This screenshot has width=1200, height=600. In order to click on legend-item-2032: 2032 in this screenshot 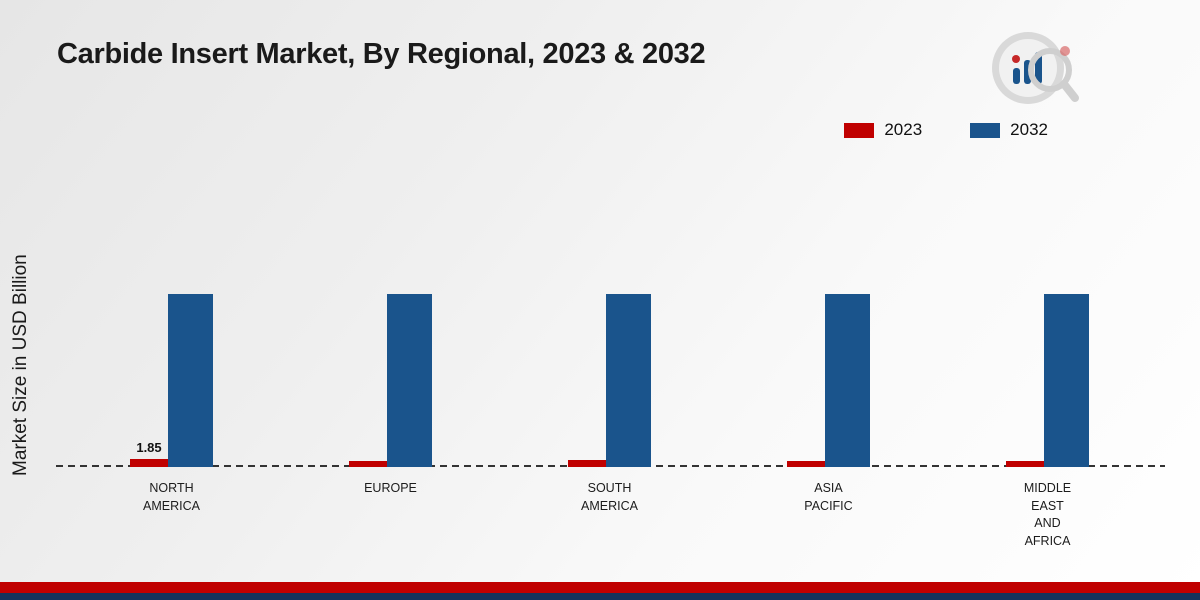, I will do `click(1009, 130)`.